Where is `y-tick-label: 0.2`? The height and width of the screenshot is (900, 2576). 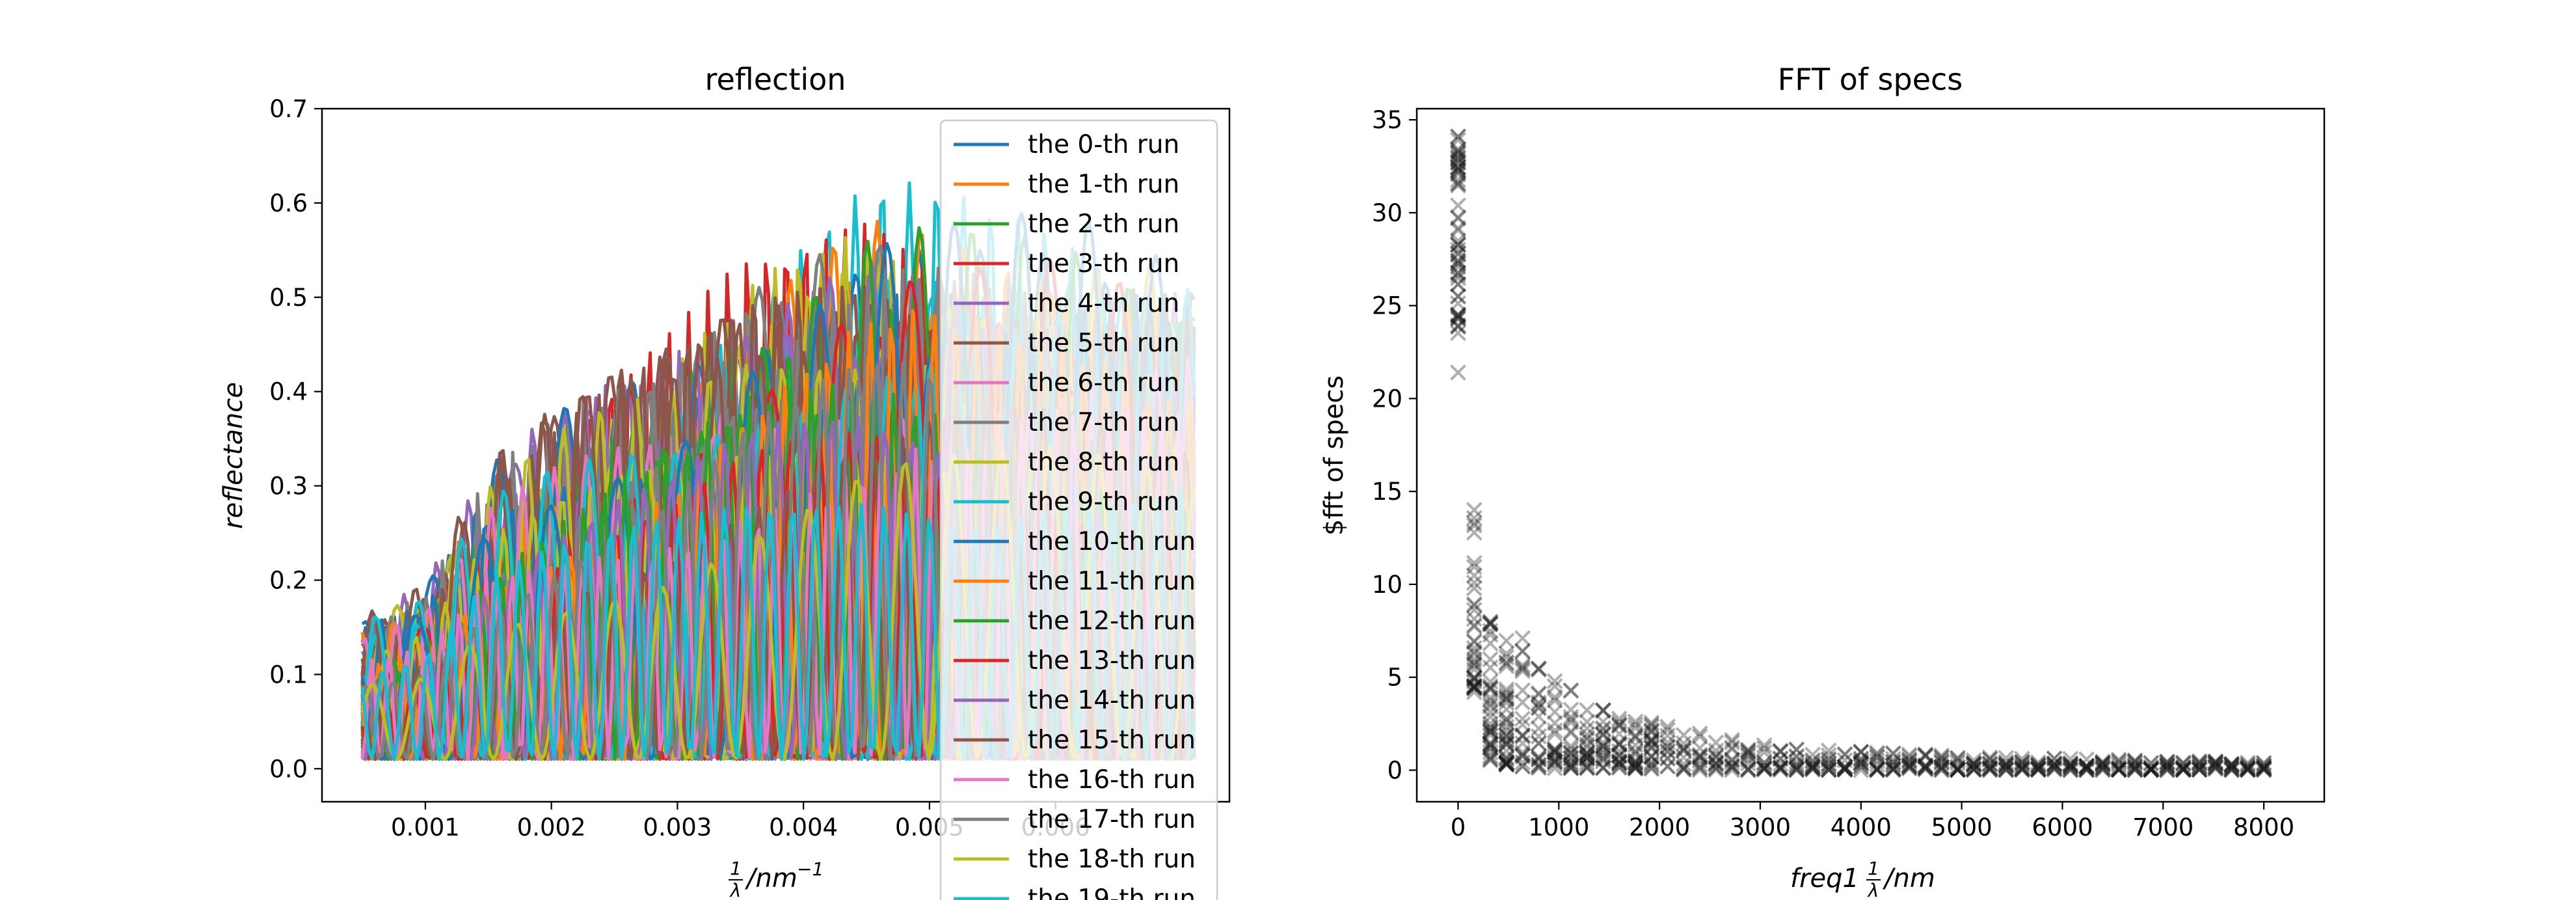
y-tick-label: 0.2 is located at coordinates (288, 580).